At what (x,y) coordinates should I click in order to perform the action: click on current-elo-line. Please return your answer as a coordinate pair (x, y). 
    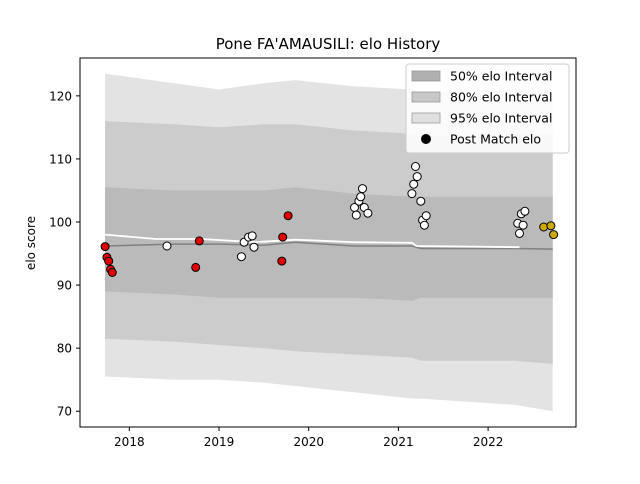
    Looking at the image, I should click on (312, 241).